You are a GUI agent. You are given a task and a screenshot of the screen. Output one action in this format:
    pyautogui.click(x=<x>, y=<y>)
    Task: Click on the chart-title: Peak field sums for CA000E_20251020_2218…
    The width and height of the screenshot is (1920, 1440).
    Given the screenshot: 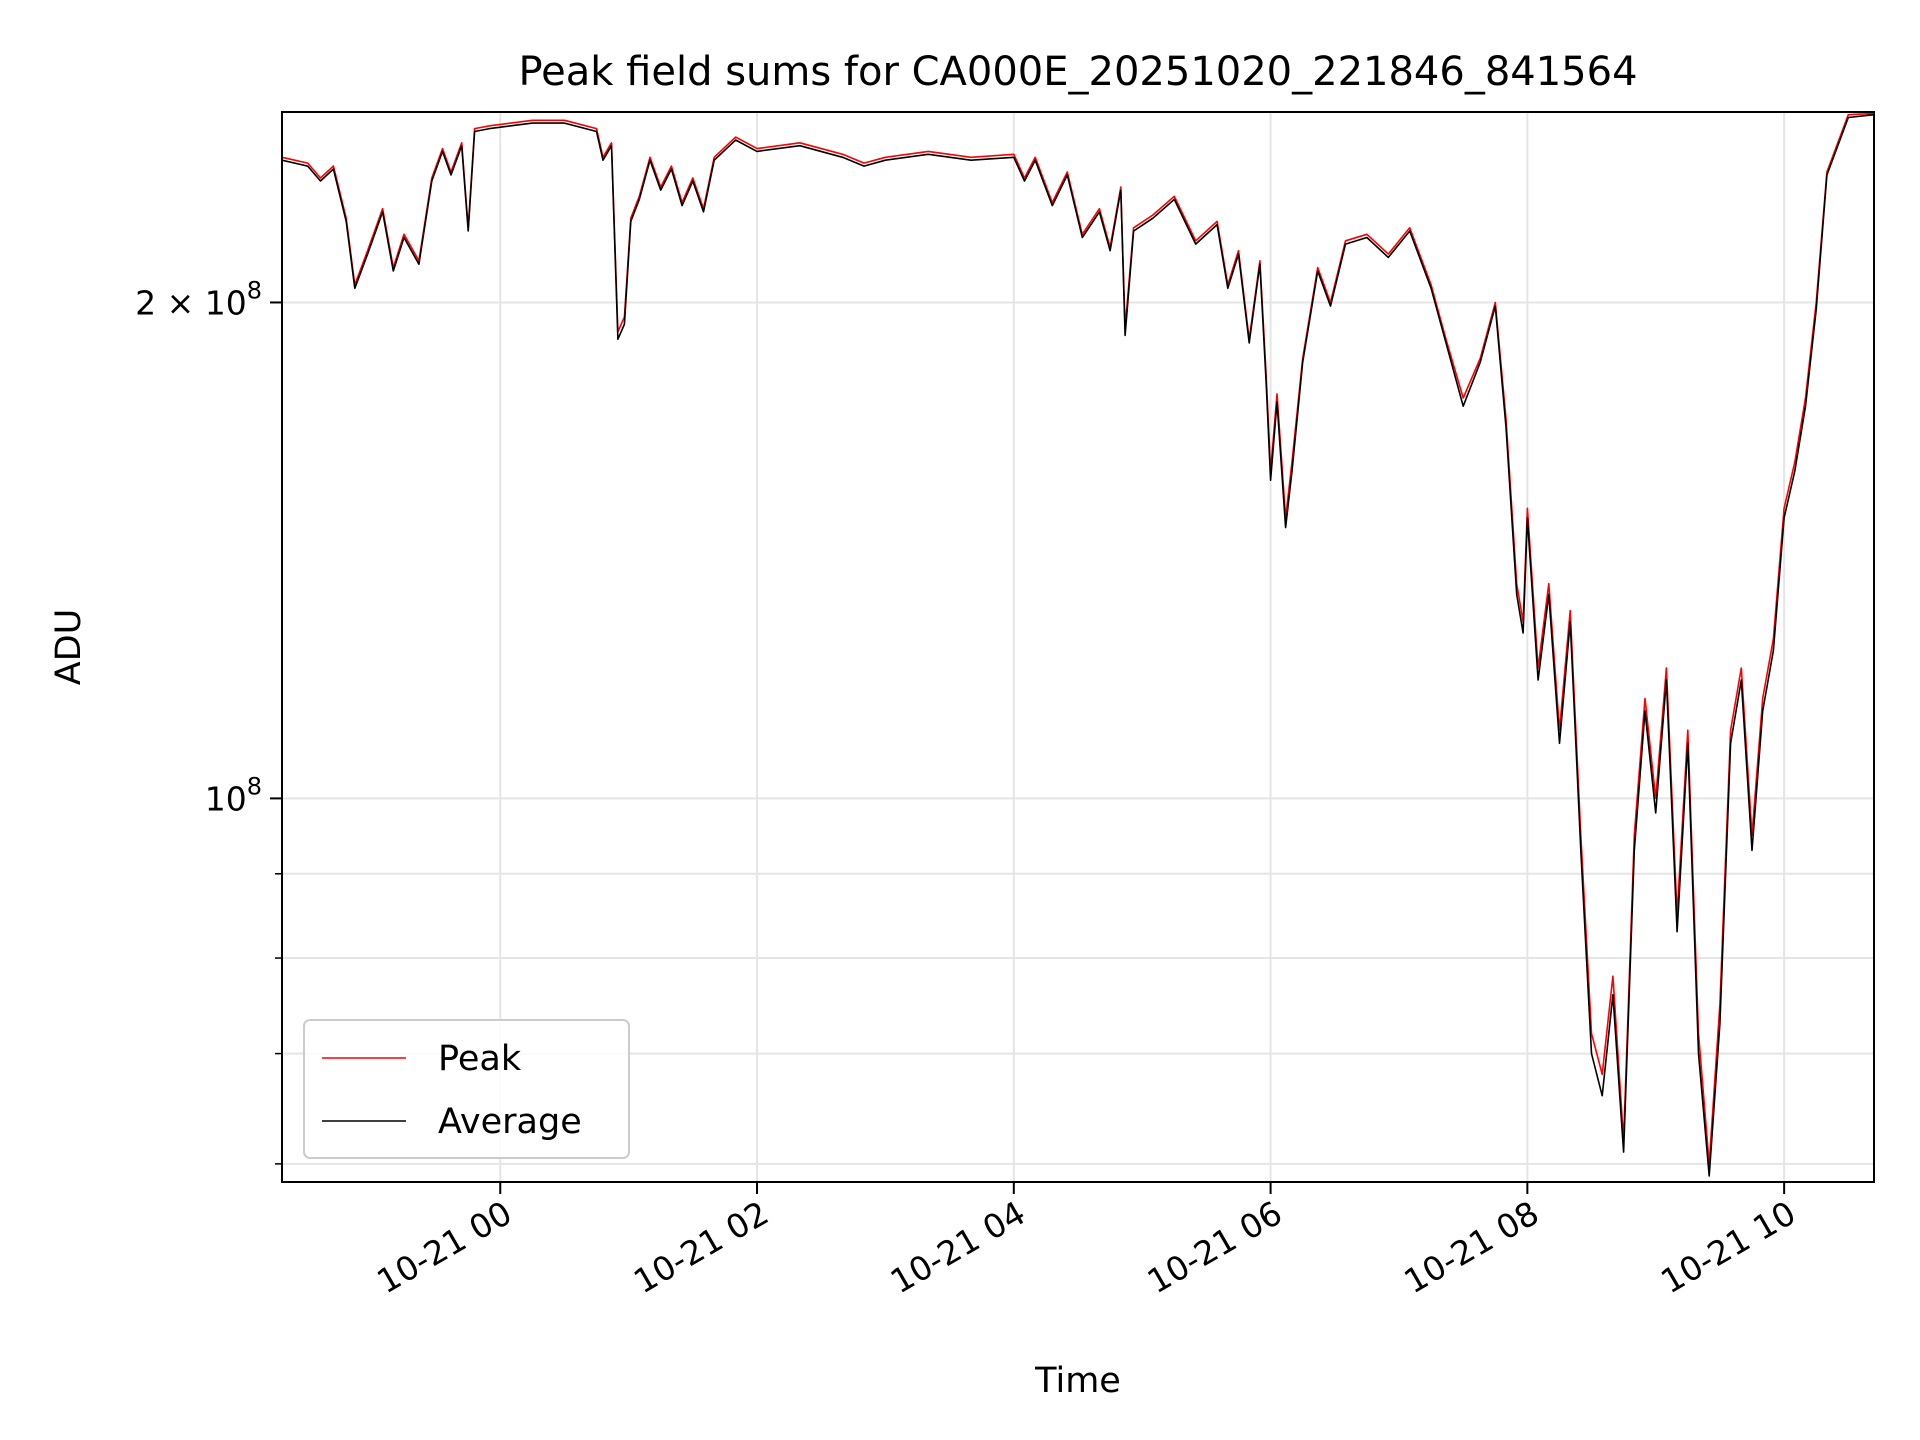 What is the action you would take?
    pyautogui.click(x=1077, y=72)
    